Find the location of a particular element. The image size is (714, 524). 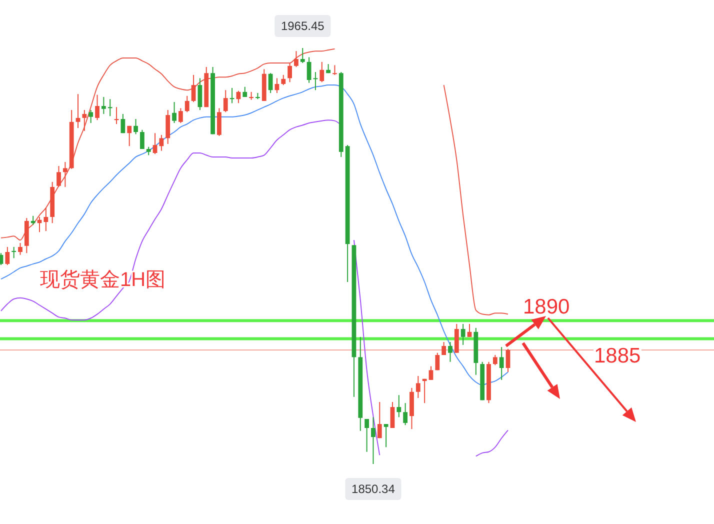

annotation: 1965.45 is located at coordinates (302, 26).